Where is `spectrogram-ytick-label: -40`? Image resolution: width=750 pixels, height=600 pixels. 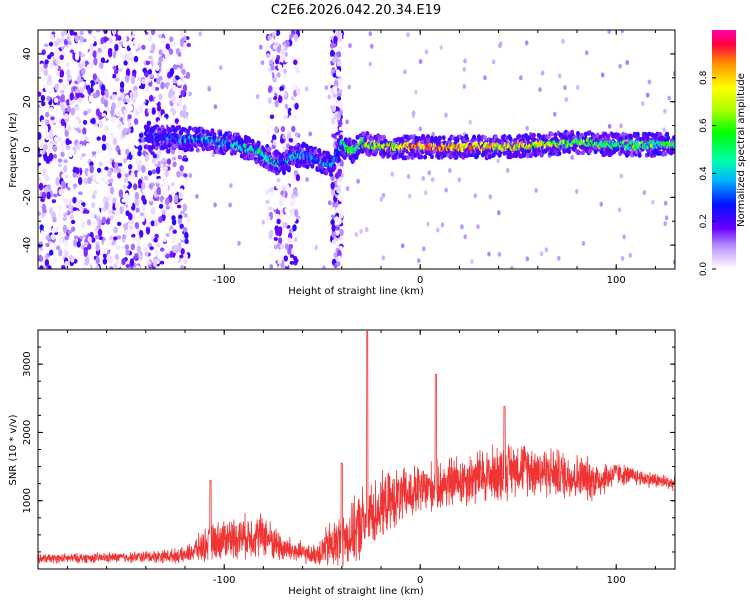 spectrogram-ytick-label: -40 is located at coordinates (27, 245).